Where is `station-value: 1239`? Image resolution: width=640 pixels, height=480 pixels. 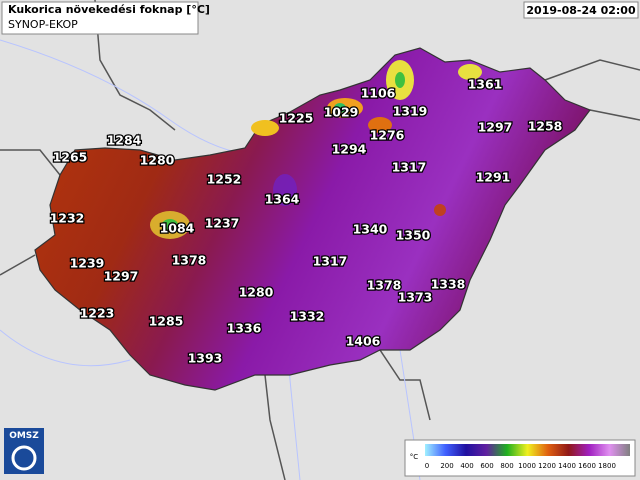 station-value: 1239 is located at coordinates (87, 263).